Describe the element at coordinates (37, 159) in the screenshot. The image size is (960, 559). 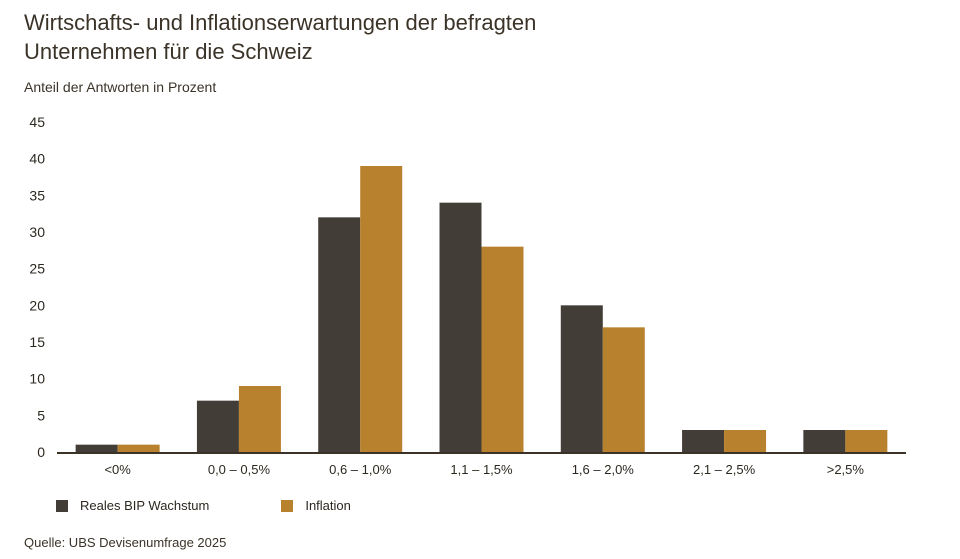
I see `y-tick-label: 40` at that location.